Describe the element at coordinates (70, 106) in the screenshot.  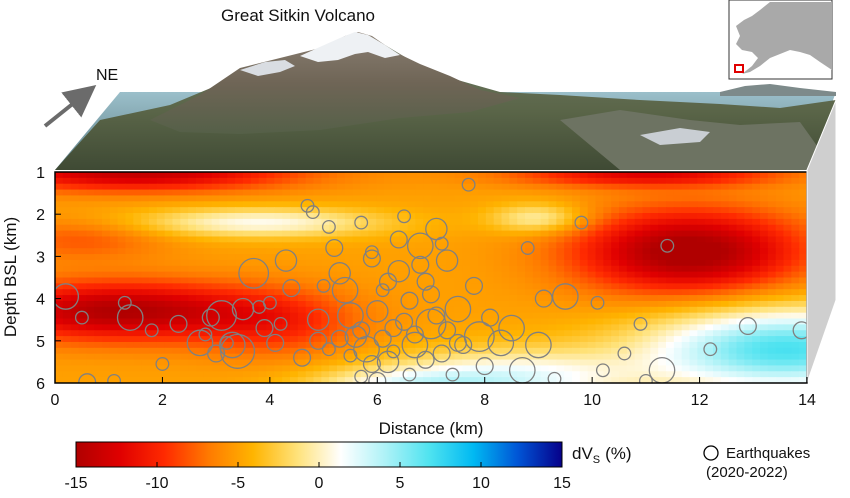
I see `ne-arrow-icon` at that location.